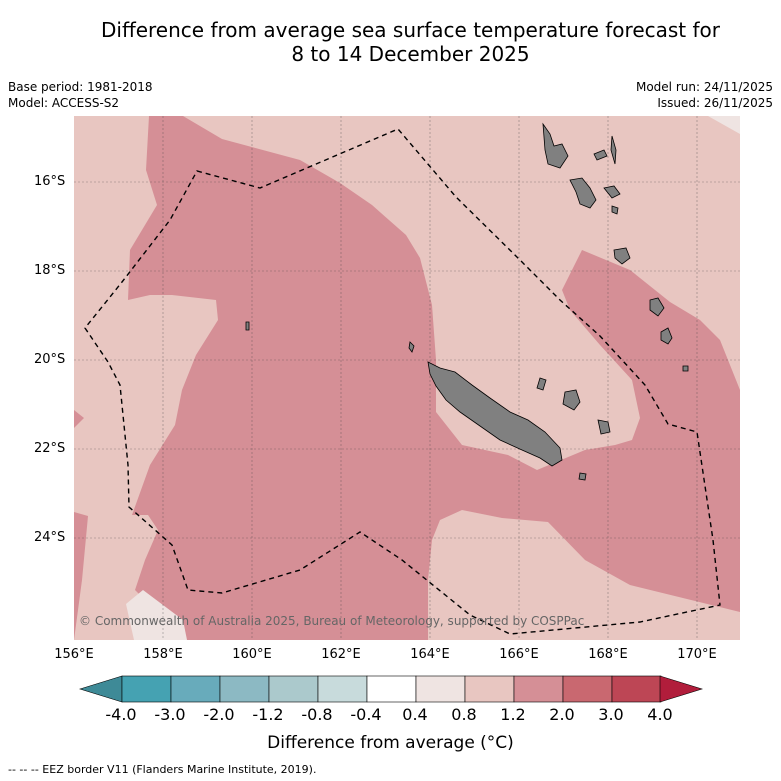 This screenshot has width=781, height=781. Describe the element at coordinates (555, 145) in the screenshot. I see `vanuatu-espiritu-santo` at that location.